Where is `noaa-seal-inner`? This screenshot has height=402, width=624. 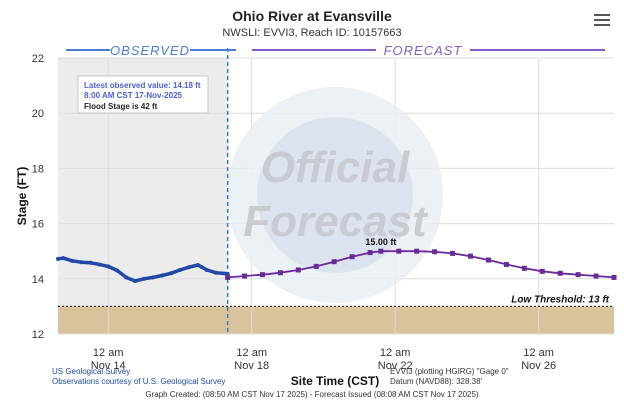
noaa-seal-inner is located at coordinates (335, 195).